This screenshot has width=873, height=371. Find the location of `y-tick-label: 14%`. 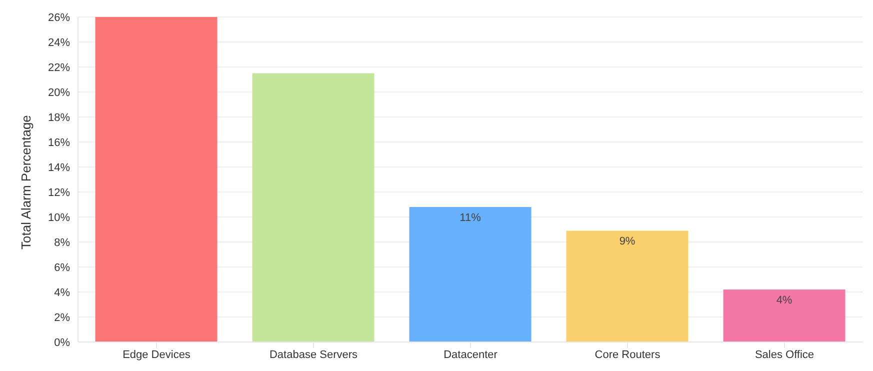

y-tick-label: 14% is located at coordinates (59, 168).